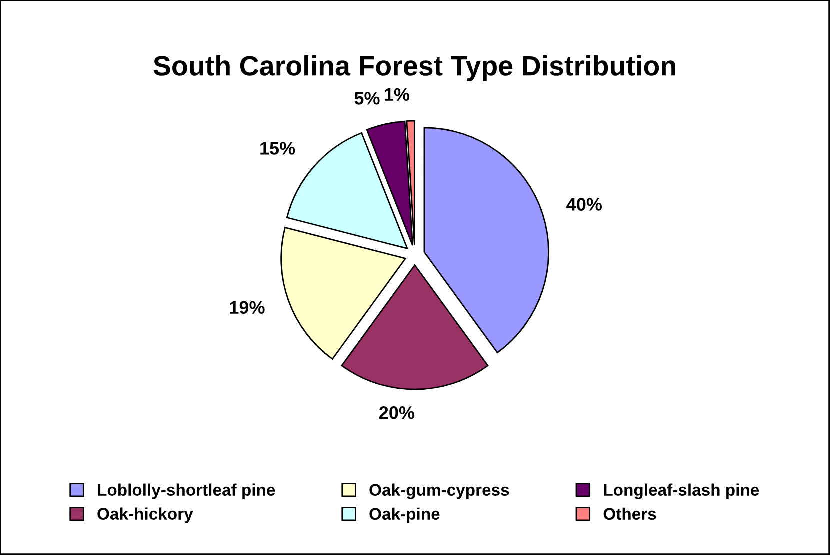 The image size is (830, 555). What do you see at coordinates (187, 492) in the screenshot?
I see `legend-label: Loblolly-shortleaf pine` at bounding box center [187, 492].